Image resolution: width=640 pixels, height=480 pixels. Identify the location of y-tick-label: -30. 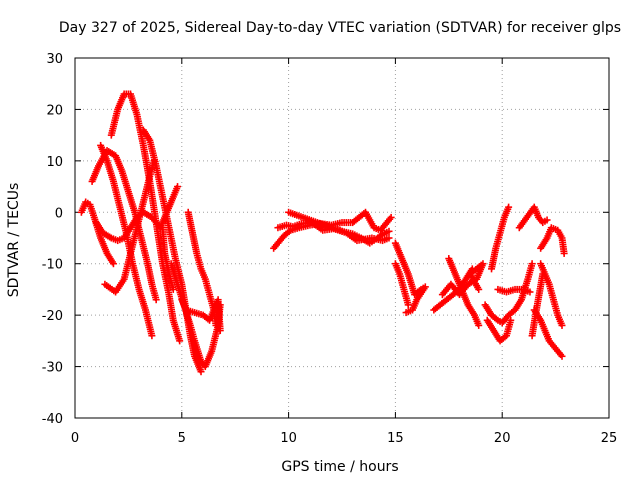
(52, 368).